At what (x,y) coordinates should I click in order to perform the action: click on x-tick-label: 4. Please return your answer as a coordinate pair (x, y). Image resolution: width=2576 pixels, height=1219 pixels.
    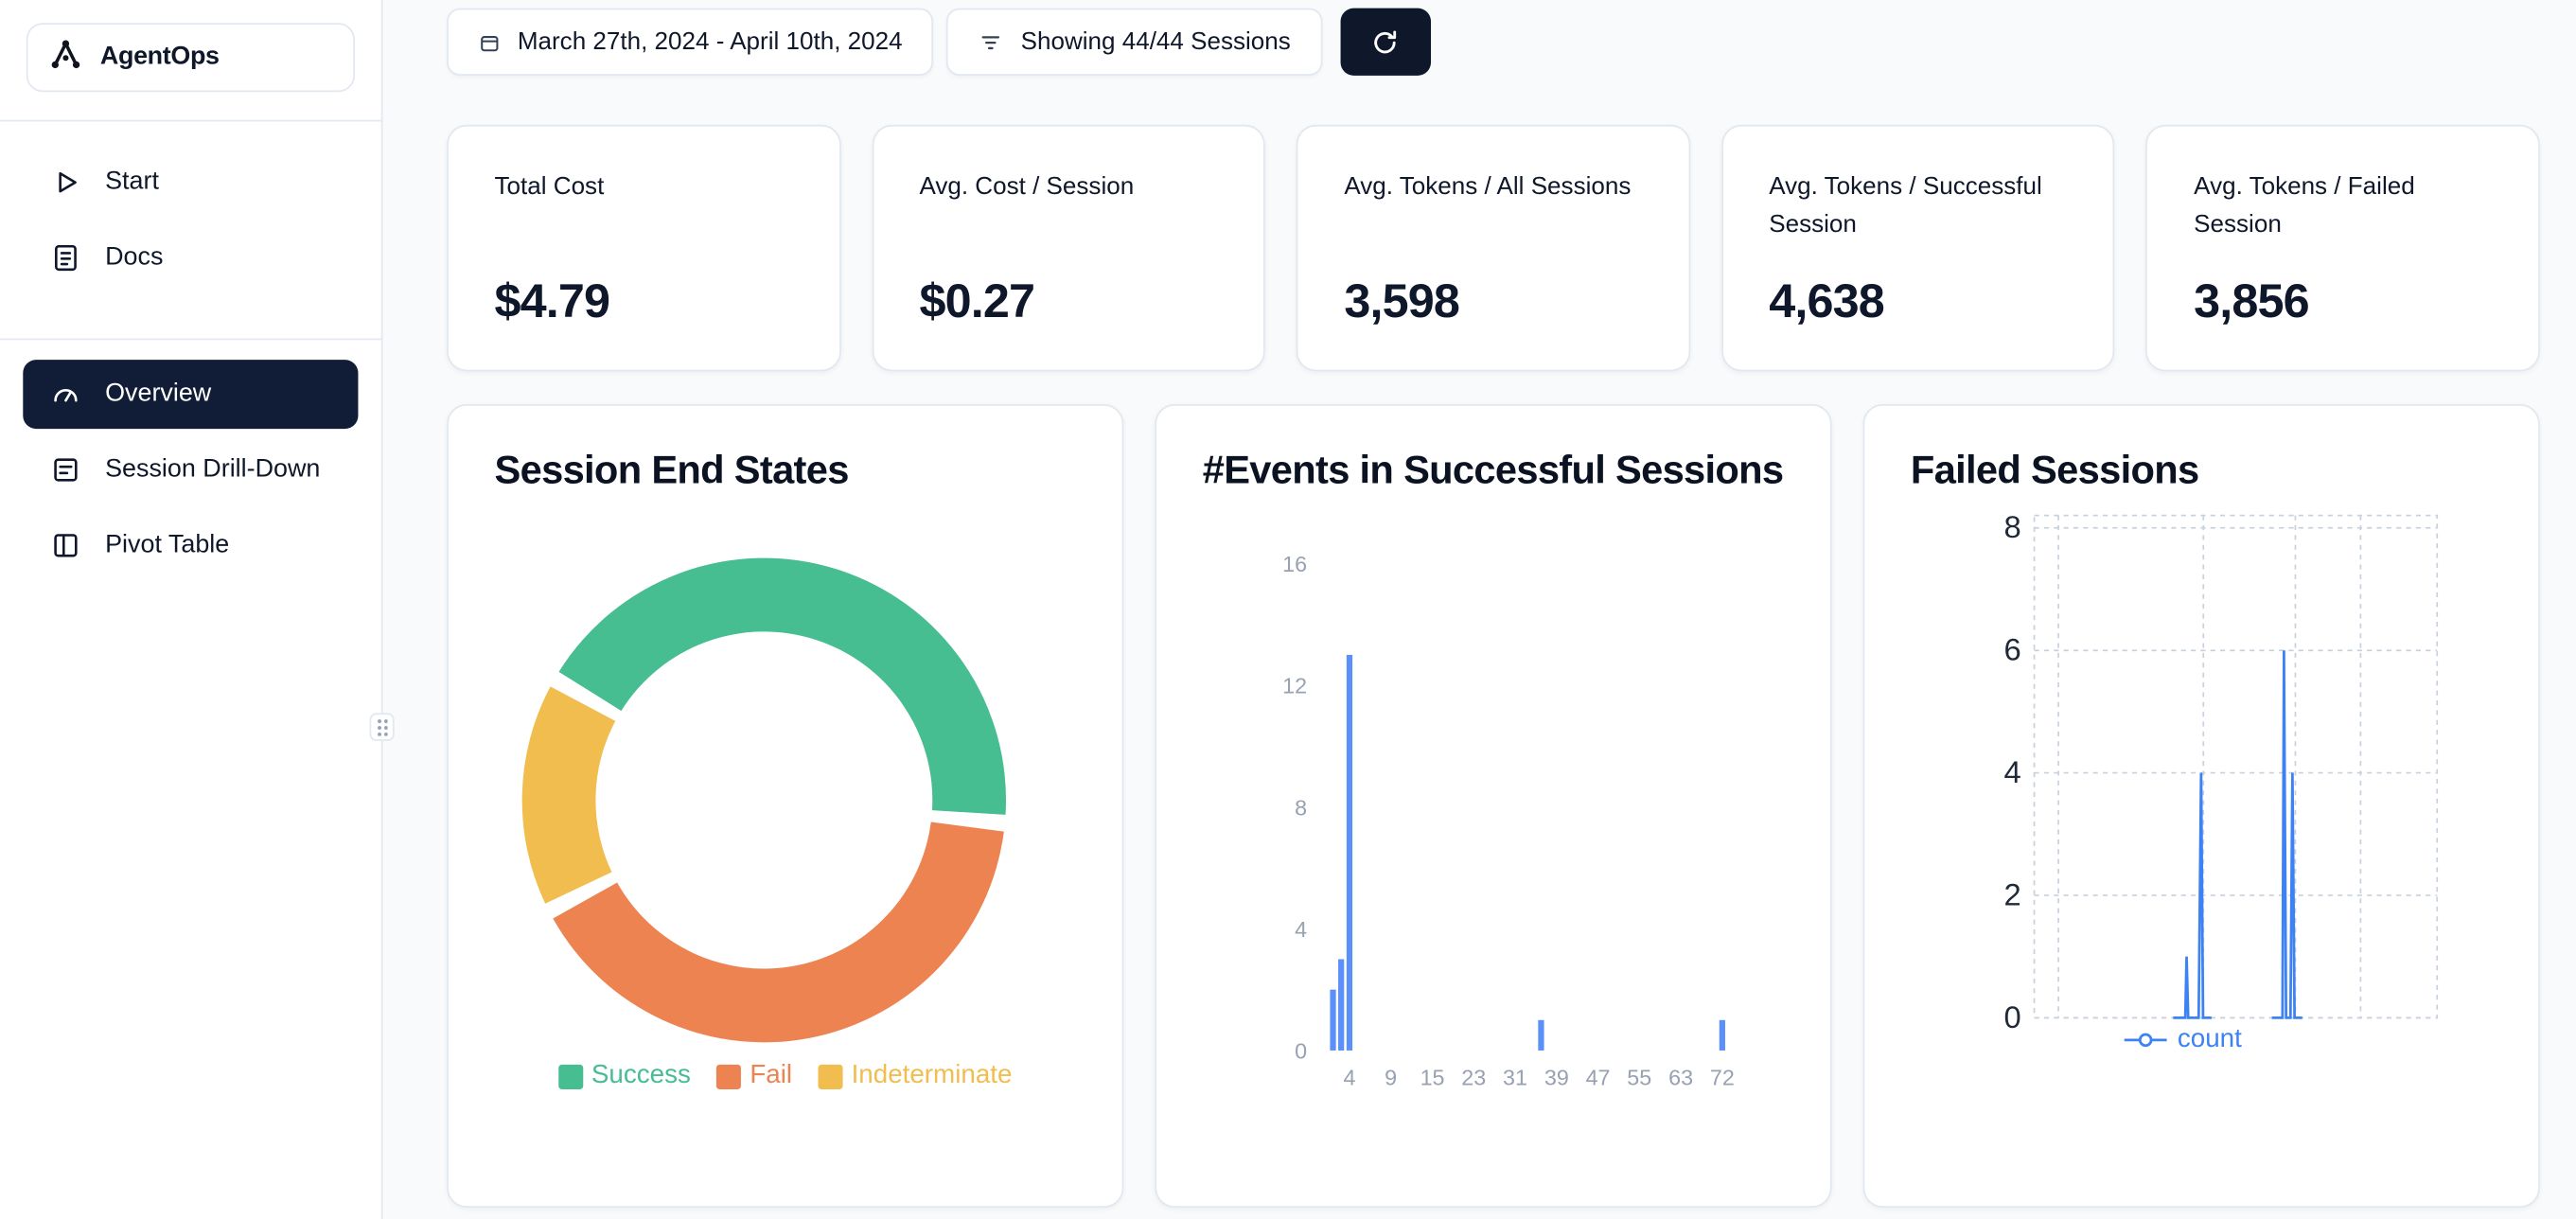
    Looking at the image, I should click on (1349, 1077).